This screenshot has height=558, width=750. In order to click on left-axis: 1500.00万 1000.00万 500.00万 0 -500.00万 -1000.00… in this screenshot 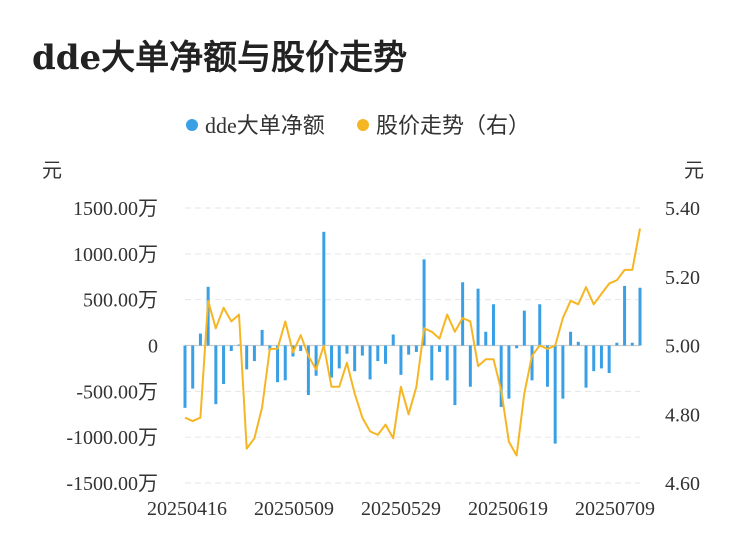, I will do `click(112, 346)`.